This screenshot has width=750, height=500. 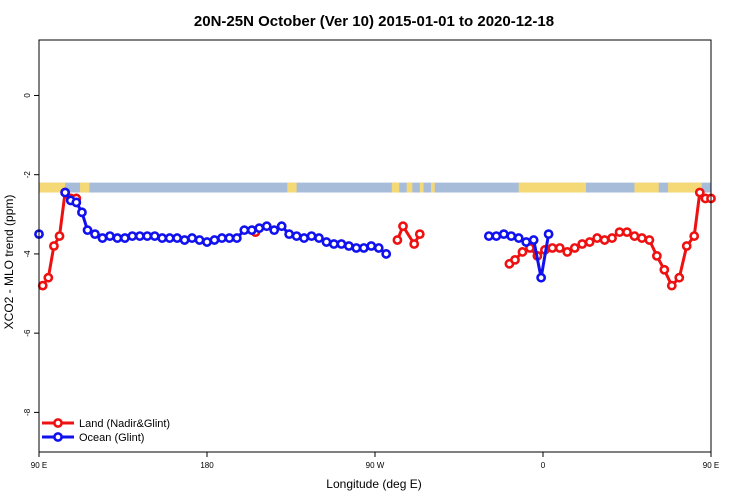 What do you see at coordinates (375, 465) in the screenshot?
I see `x-tick-label: 90 W` at bounding box center [375, 465].